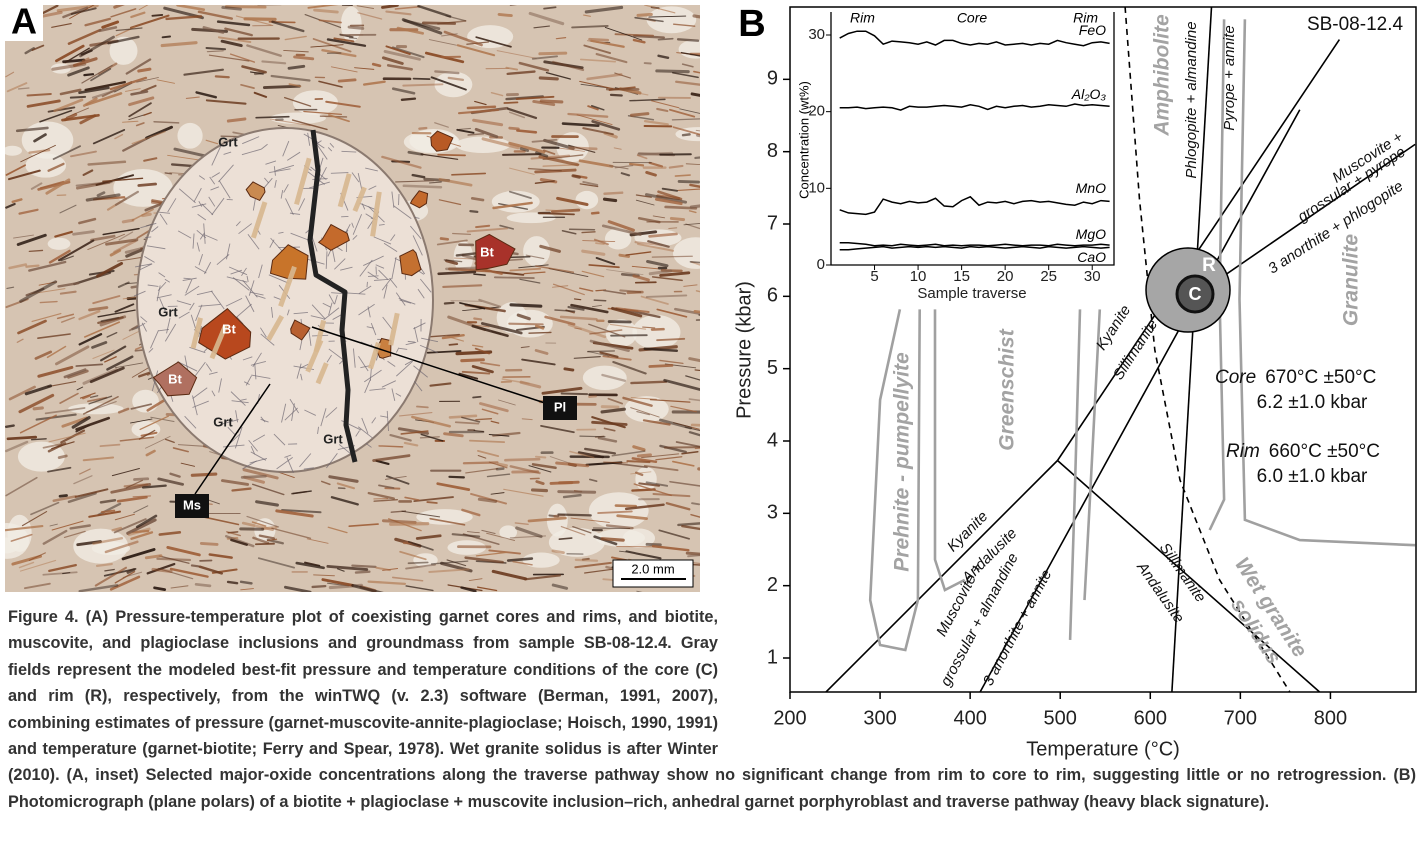 The width and height of the screenshot is (1423, 863). Describe the element at coordinates (1235, 377) in the screenshot. I see `estimate-name: Core` at that location.